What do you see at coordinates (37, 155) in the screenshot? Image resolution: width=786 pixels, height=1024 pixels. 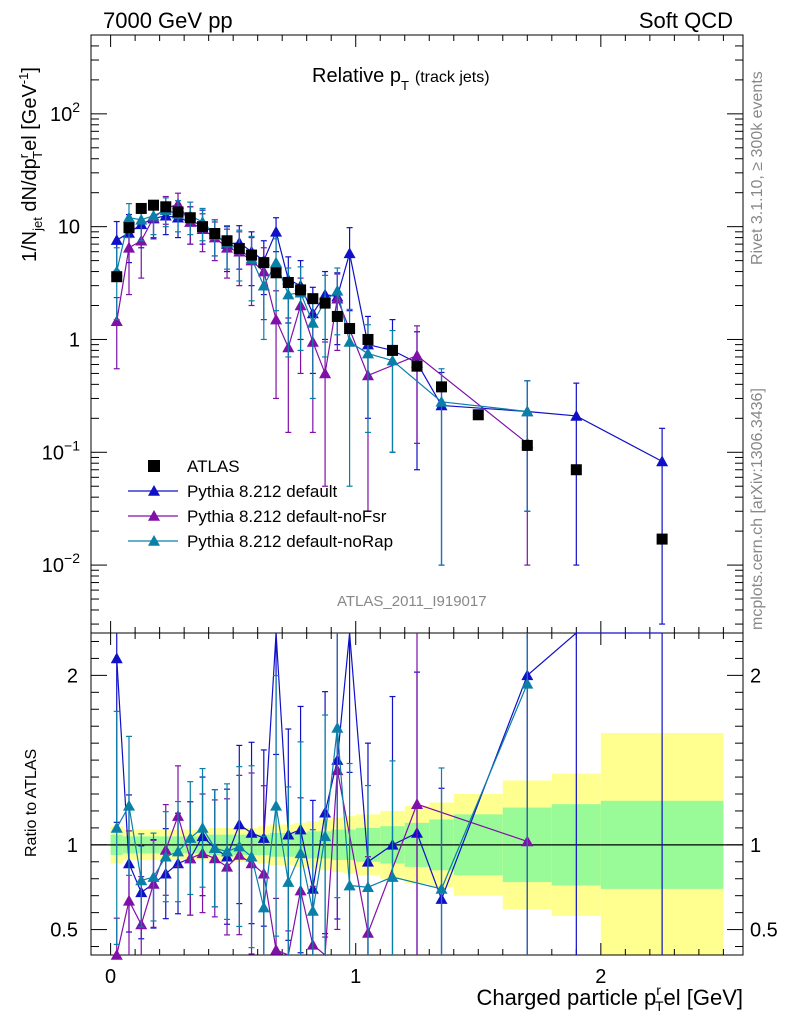 I see `y-label-sub2: T` at bounding box center [37, 155].